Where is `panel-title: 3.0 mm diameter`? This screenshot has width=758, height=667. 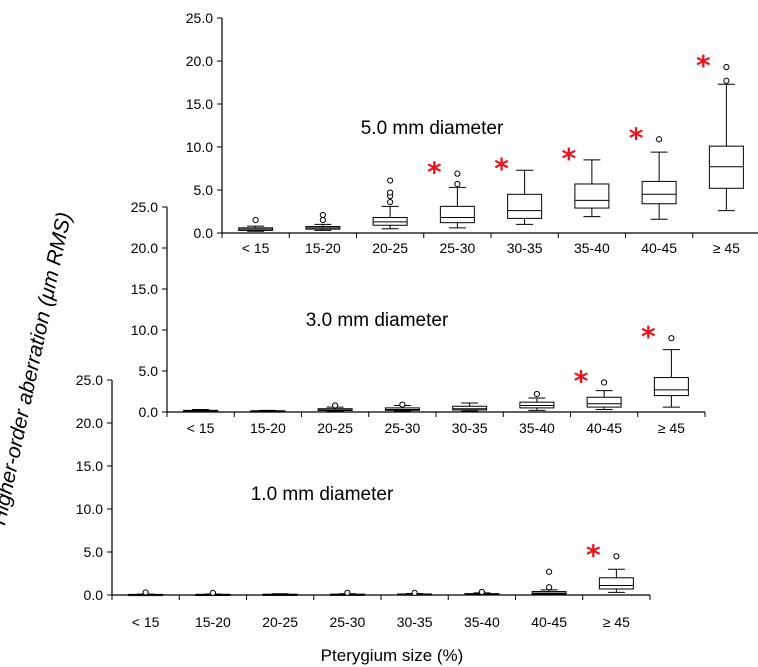 panel-title: 3.0 mm diameter is located at coordinates (377, 320).